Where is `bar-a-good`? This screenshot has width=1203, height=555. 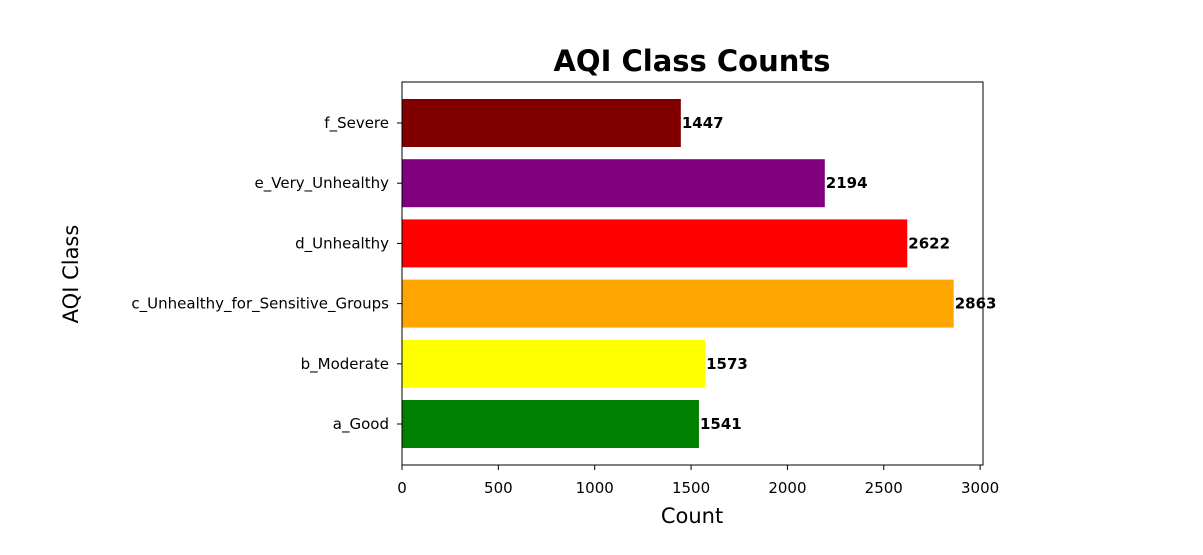 bar-a-good is located at coordinates (550, 424).